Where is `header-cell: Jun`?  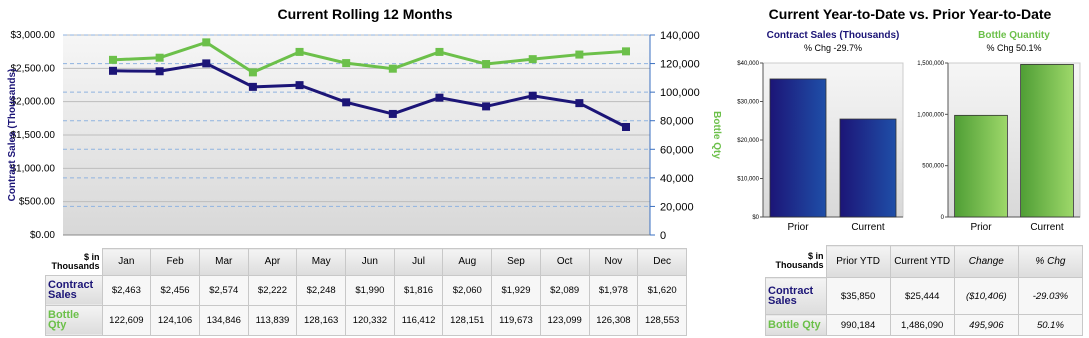
header-cell: Jun is located at coordinates (370, 262).